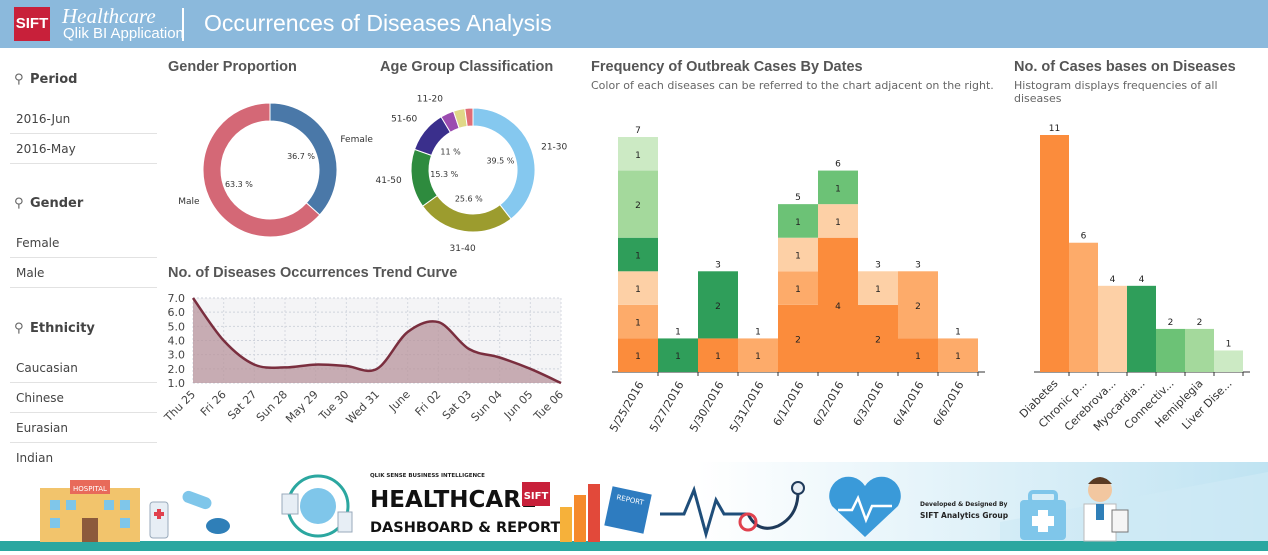 The height and width of the screenshot is (555, 1268). Describe the element at coordinates (1200, 323) in the screenshot. I see `bar-value-label: 2` at that location.